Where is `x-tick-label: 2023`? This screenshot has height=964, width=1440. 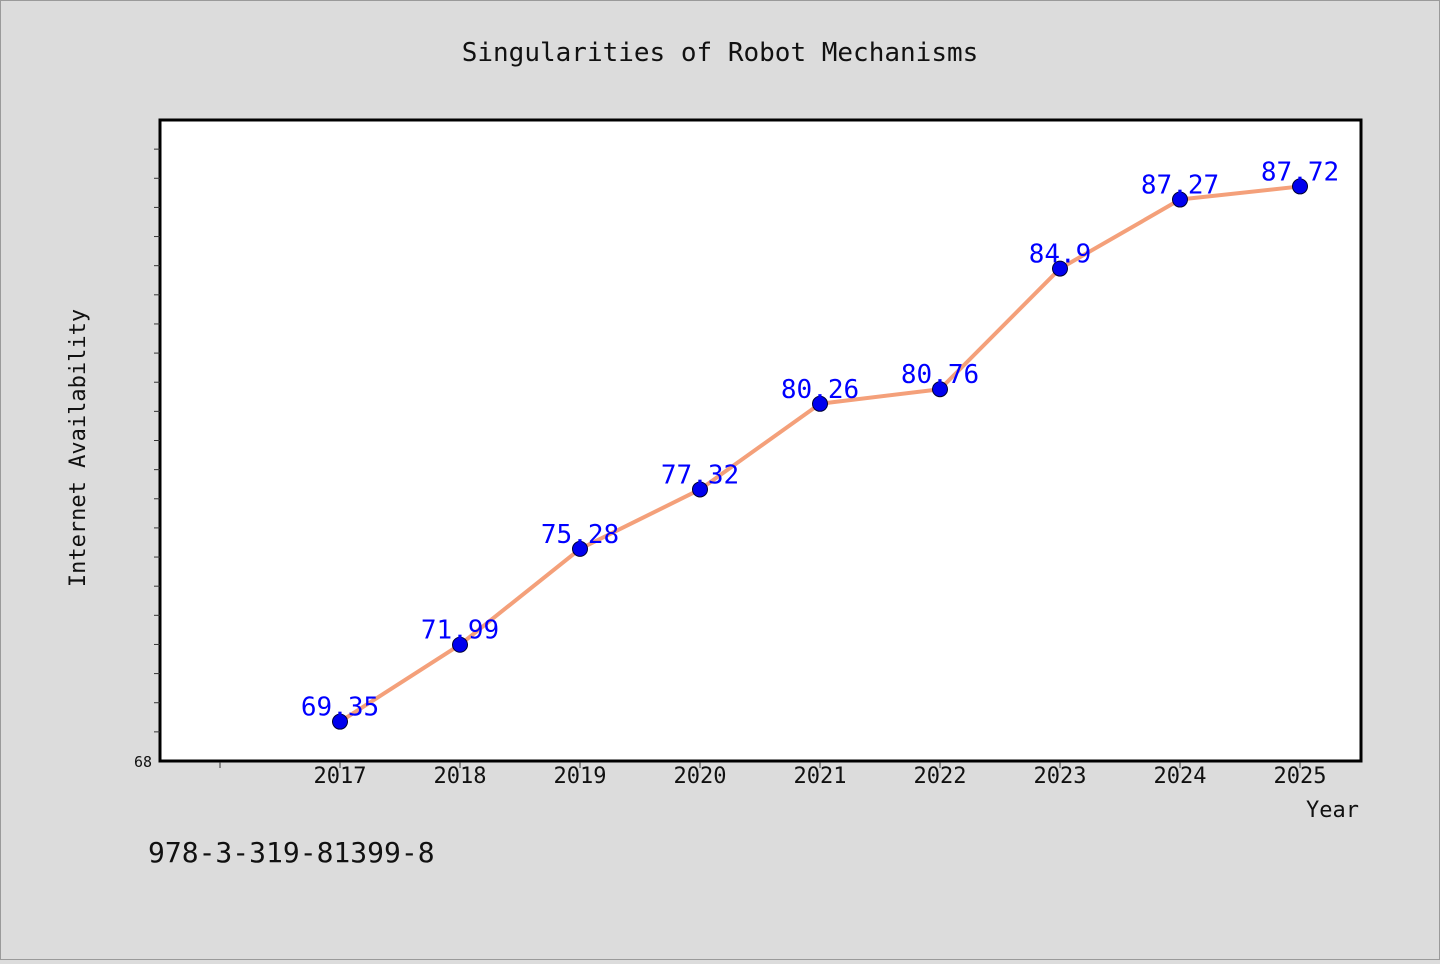 x-tick-label: 2023 is located at coordinates (1060, 776).